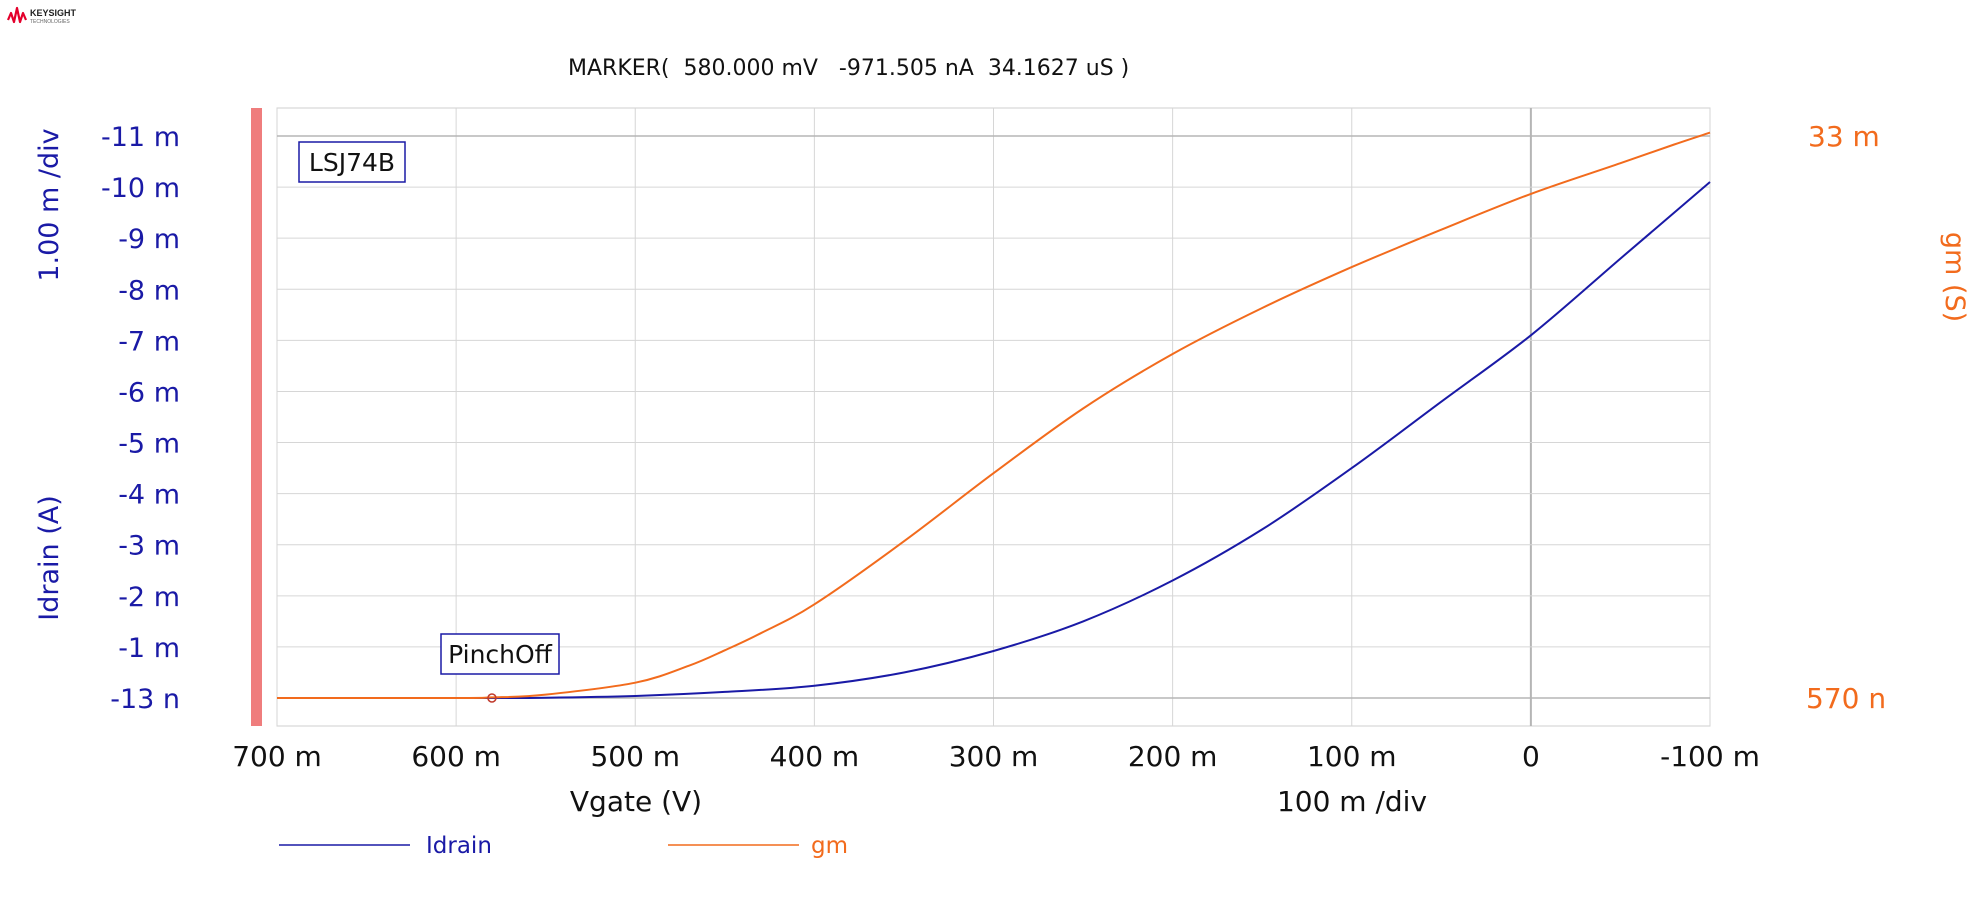 The image size is (1982, 905). I want to click on x-axis-tick-label: 300 m, so click(994, 756).